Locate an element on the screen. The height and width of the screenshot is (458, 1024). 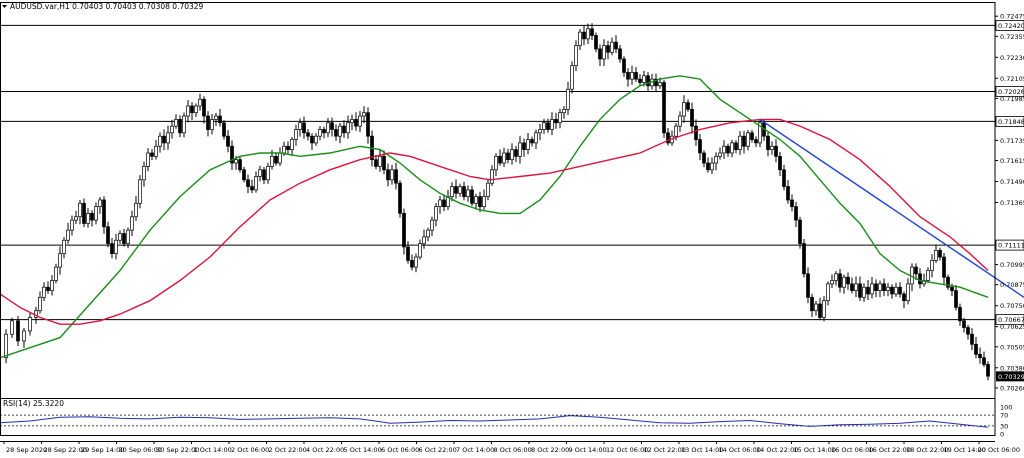
level-price-label: 0.70667 is located at coordinates (1011, 320).